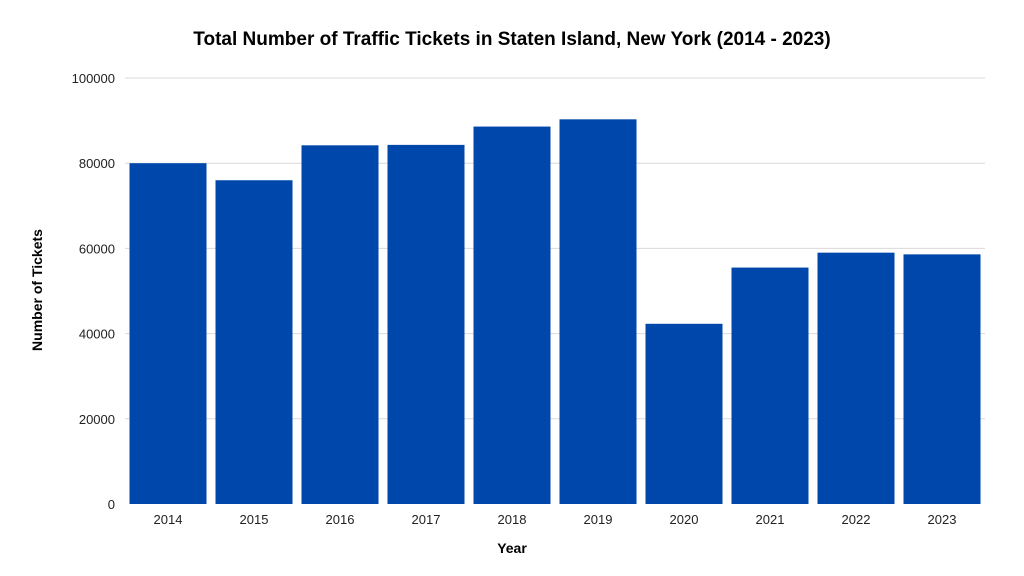  What do you see at coordinates (111, 504) in the screenshot?
I see `y-tick-label: 0` at bounding box center [111, 504].